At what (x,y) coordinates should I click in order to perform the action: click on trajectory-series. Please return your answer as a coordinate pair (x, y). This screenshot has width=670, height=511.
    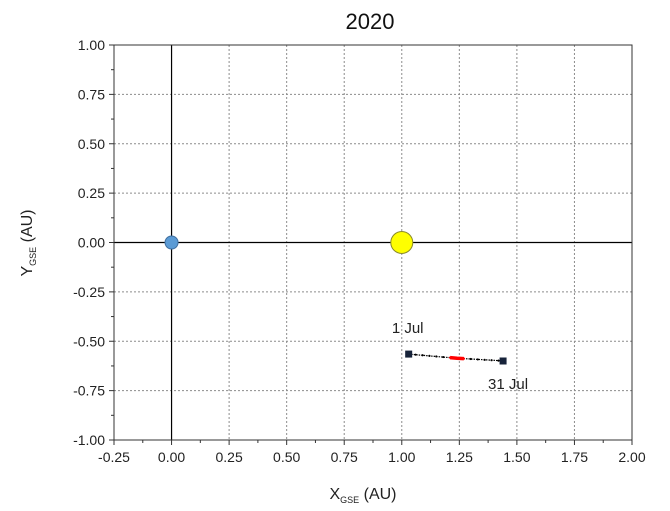
    Looking at the image, I should click on (456, 357).